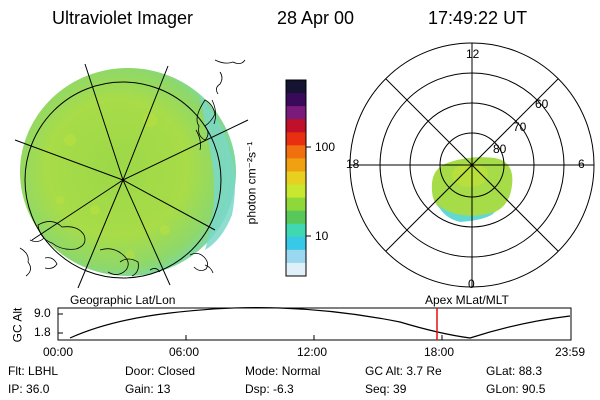 This screenshot has width=600, height=400. Describe the element at coordinates (312, 352) in the screenshot. I see `altitude-xtick-12: 12:00` at that location.